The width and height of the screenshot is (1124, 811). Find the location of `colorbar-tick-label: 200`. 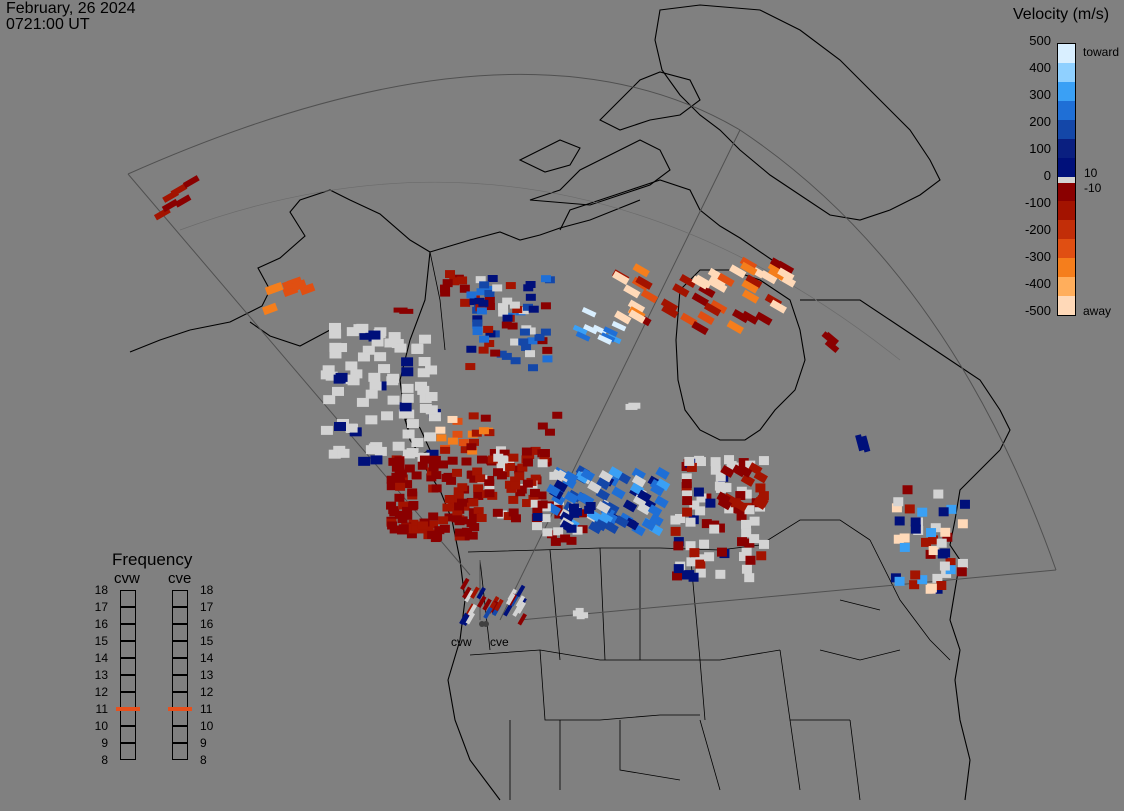

colorbar-tick-label: 200 is located at coordinates (1040, 121).